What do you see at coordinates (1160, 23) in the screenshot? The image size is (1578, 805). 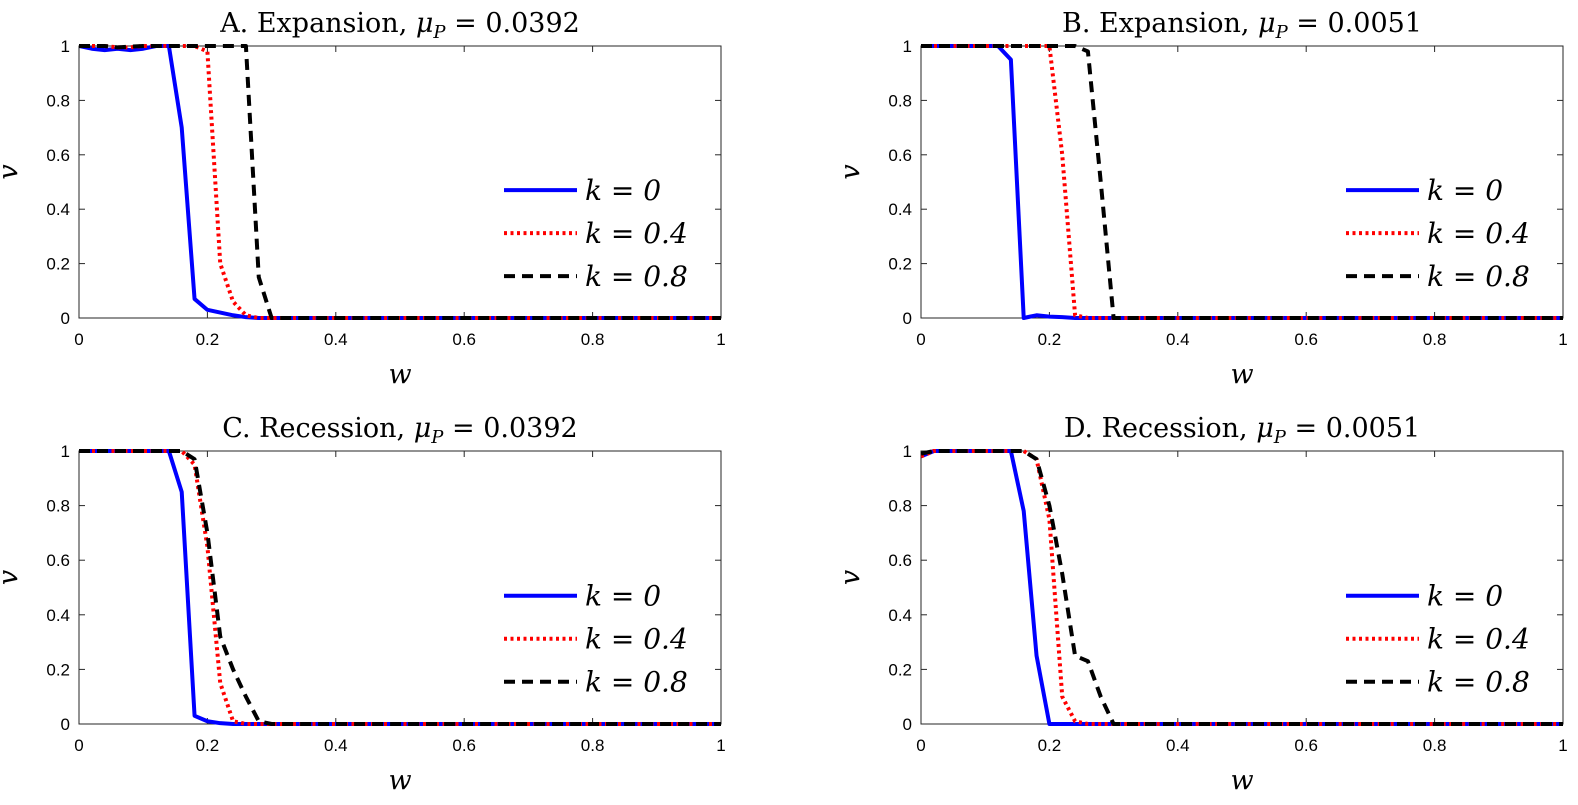 I see `title-prefix: B. Expansion,` at bounding box center [1160, 23].